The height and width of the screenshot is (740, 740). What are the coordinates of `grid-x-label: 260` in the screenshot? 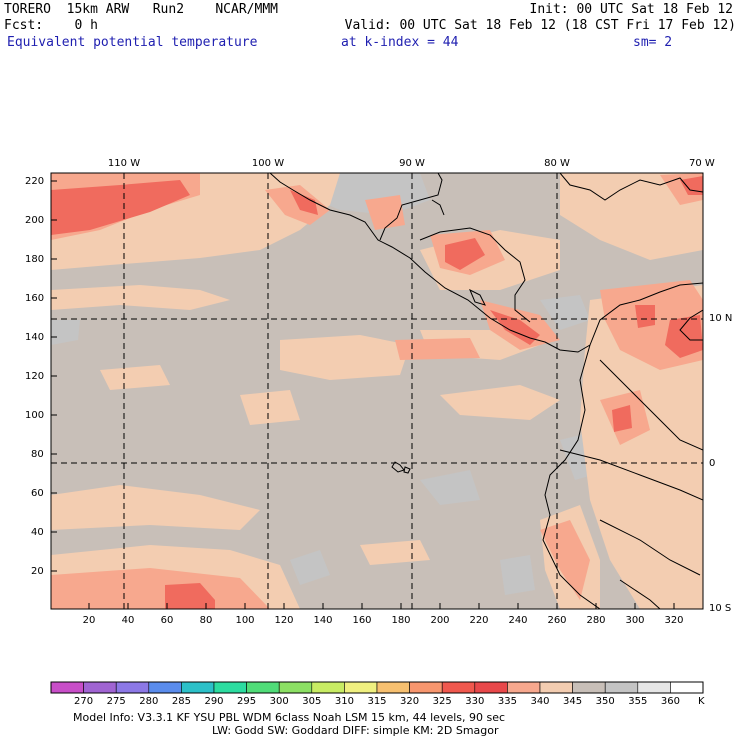 It's located at (557, 620).